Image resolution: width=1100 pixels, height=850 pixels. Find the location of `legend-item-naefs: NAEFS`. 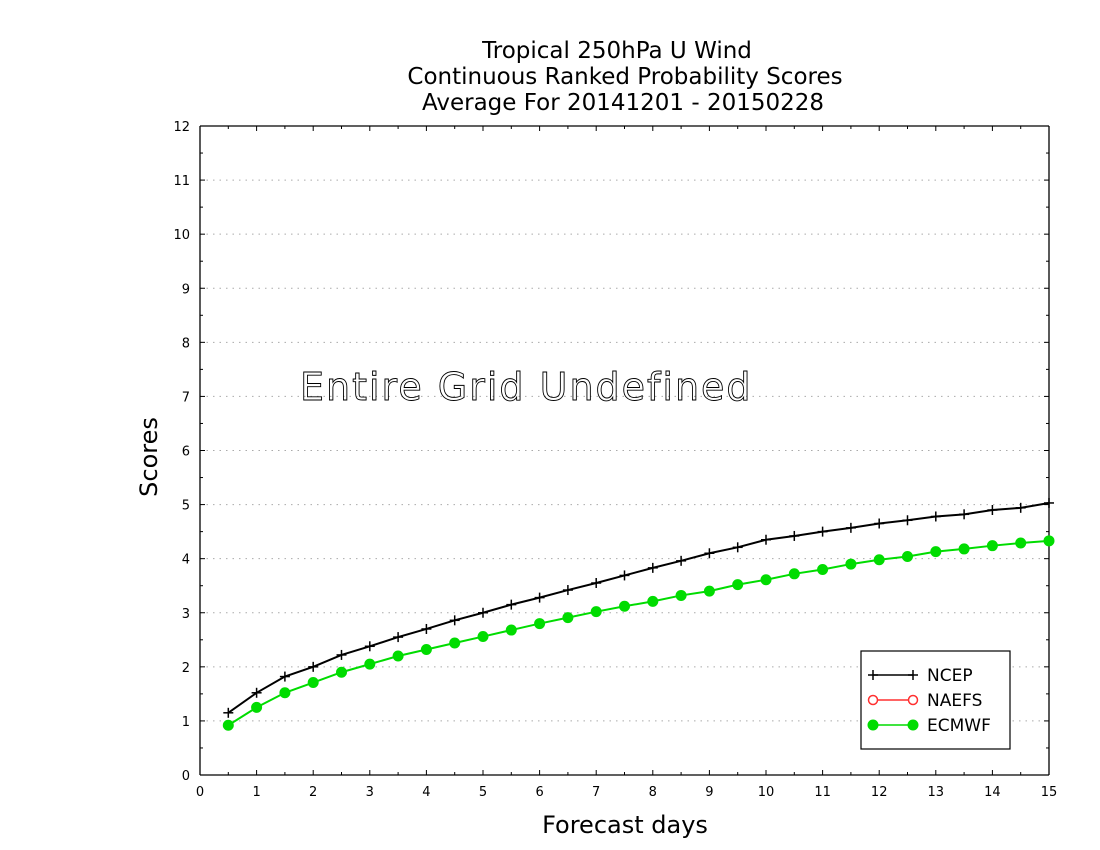

legend-item-naefs: NAEFS is located at coordinates (924, 701).